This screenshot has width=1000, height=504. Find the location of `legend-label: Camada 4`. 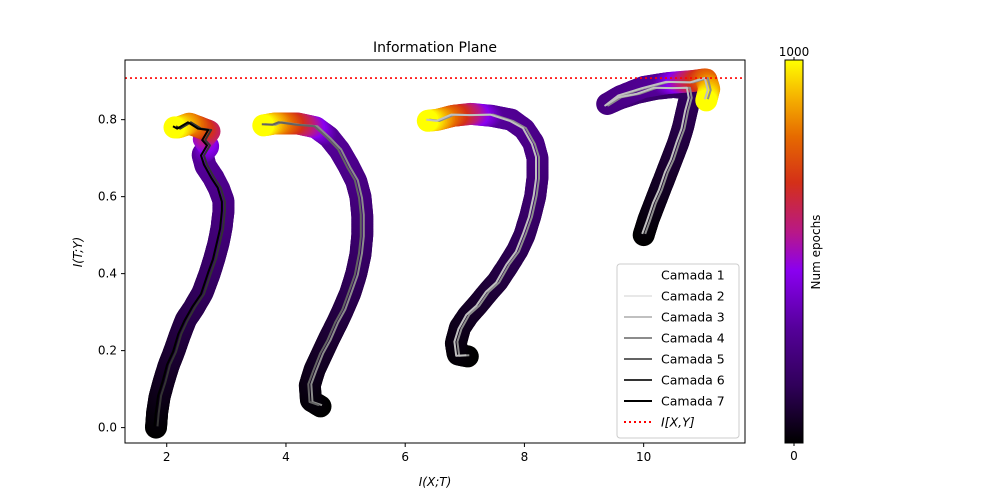

legend-label: Camada 4 is located at coordinates (693, 338).